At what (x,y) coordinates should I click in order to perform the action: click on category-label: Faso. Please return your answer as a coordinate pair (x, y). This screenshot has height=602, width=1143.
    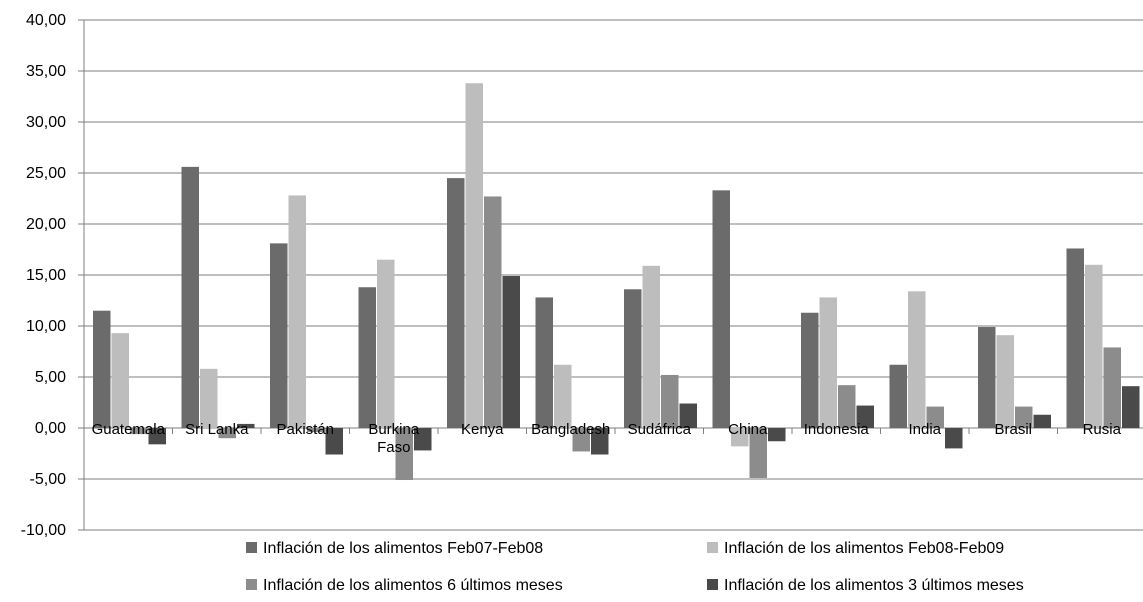
    Looking at the image, I should click on (393, 447).